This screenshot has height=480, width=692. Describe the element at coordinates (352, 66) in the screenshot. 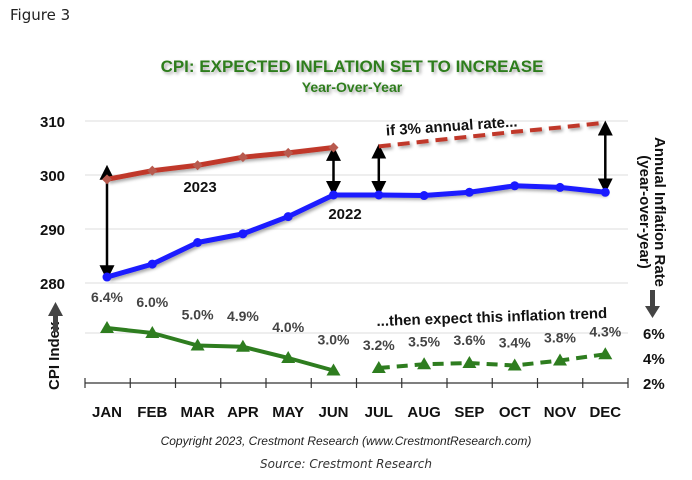

I see `chart-title: CPI: EXPECTED INFLATION SET TO INCREASE` at that location.